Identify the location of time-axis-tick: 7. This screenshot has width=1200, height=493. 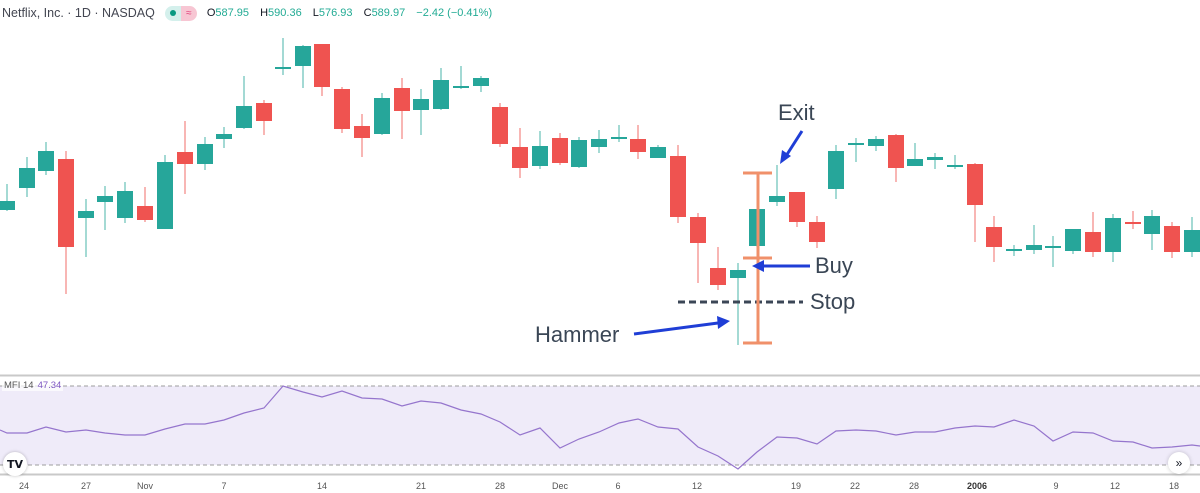
(224, 486).